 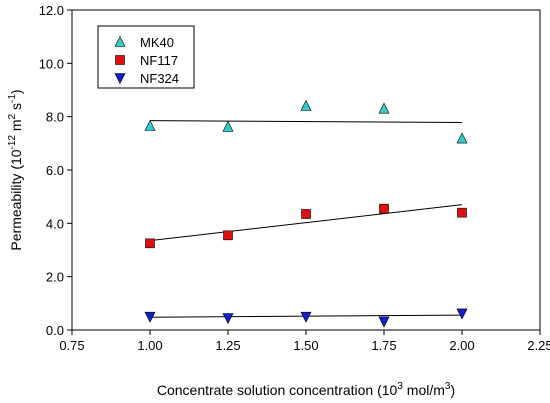 What do you see at coordinates (16, 91) in the screenshot?
I see `y-axis-title-part: )` at bounding box center [16, 91].